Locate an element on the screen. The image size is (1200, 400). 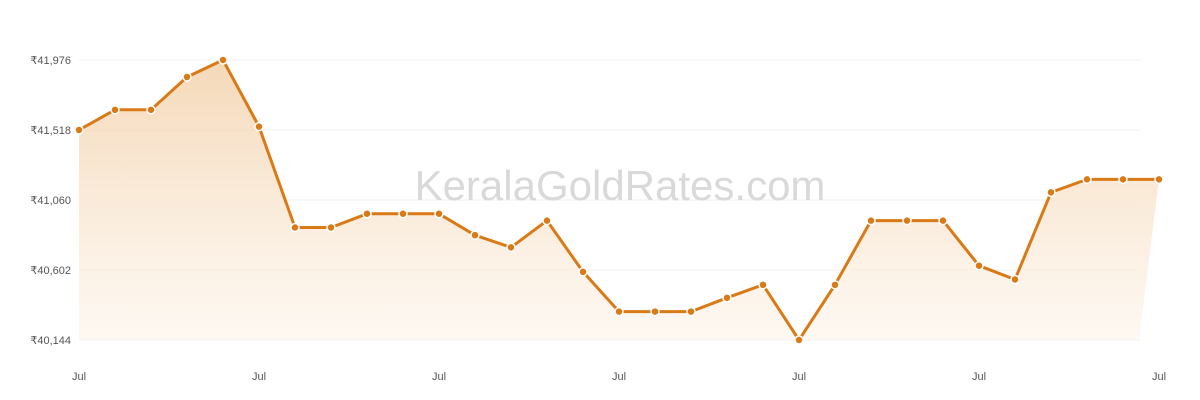
y-tick-label: ₹40,144 is located at coordinates (50, 341).